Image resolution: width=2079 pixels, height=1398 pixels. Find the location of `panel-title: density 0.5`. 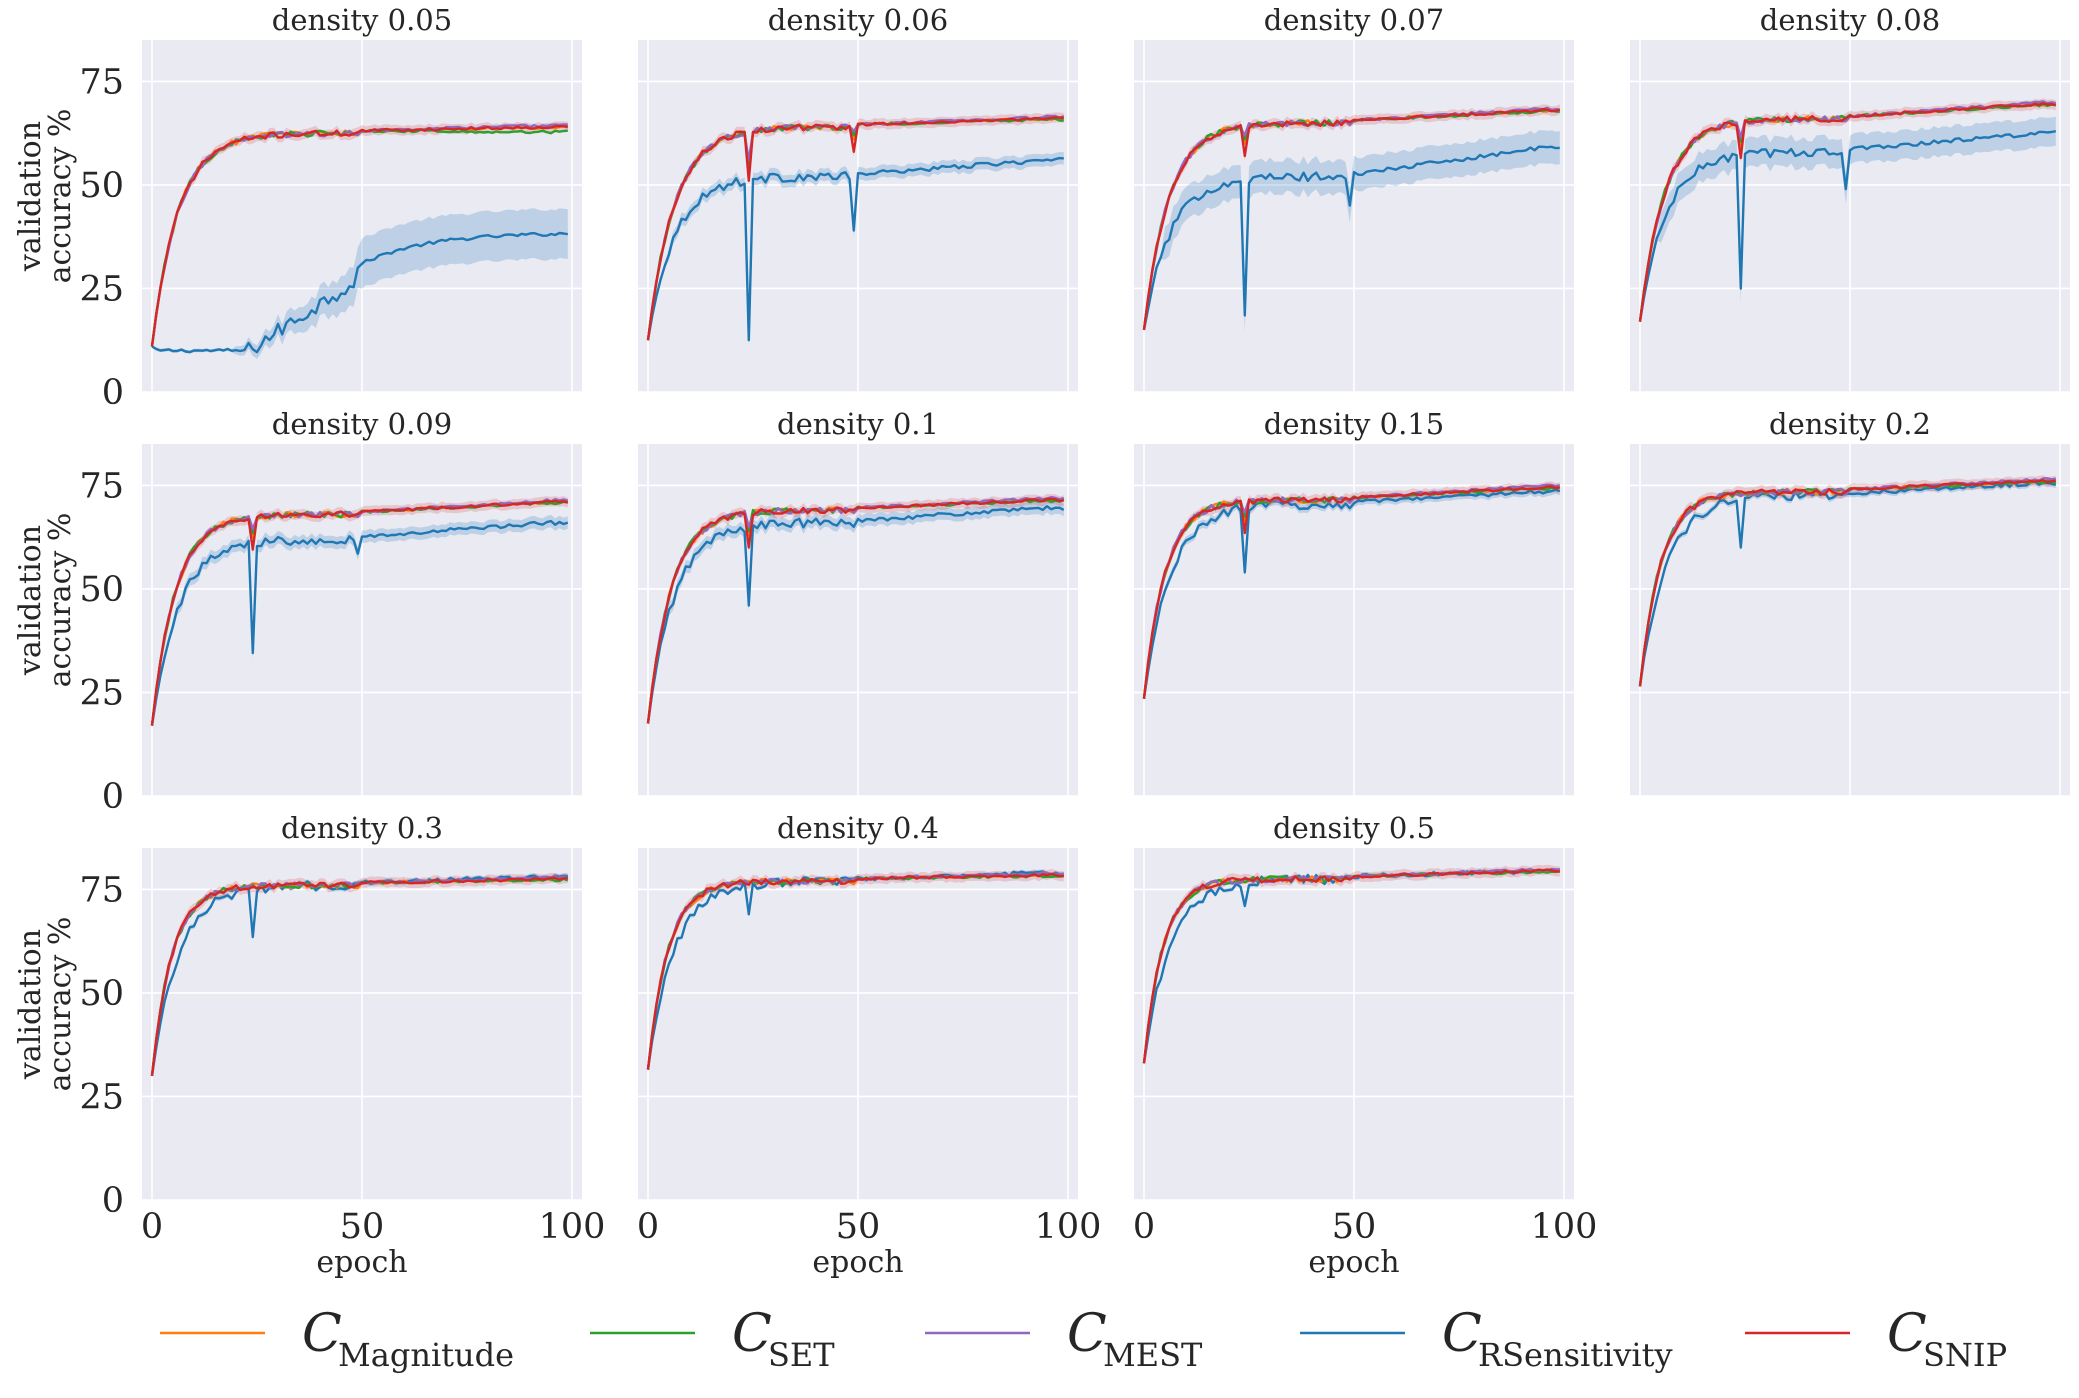

panel-title: density 0.5 is located at coordinates (1354, 828).